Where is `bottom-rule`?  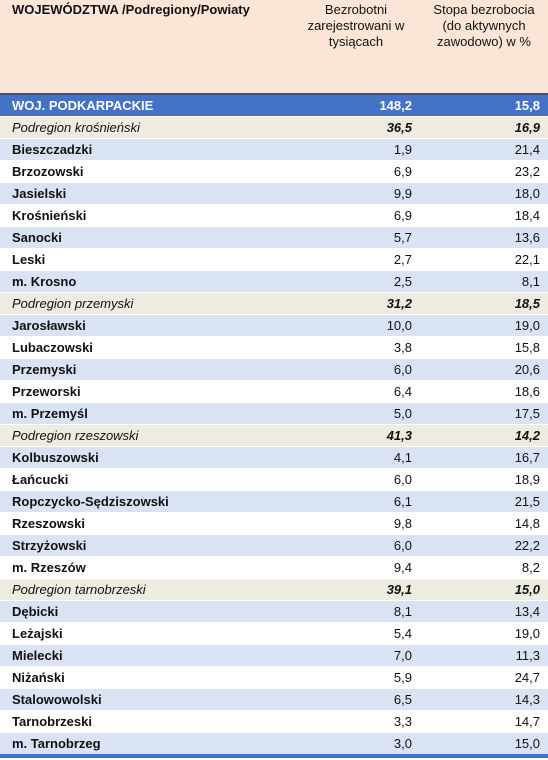
bottom-rule is located at coordinates (274, 756).